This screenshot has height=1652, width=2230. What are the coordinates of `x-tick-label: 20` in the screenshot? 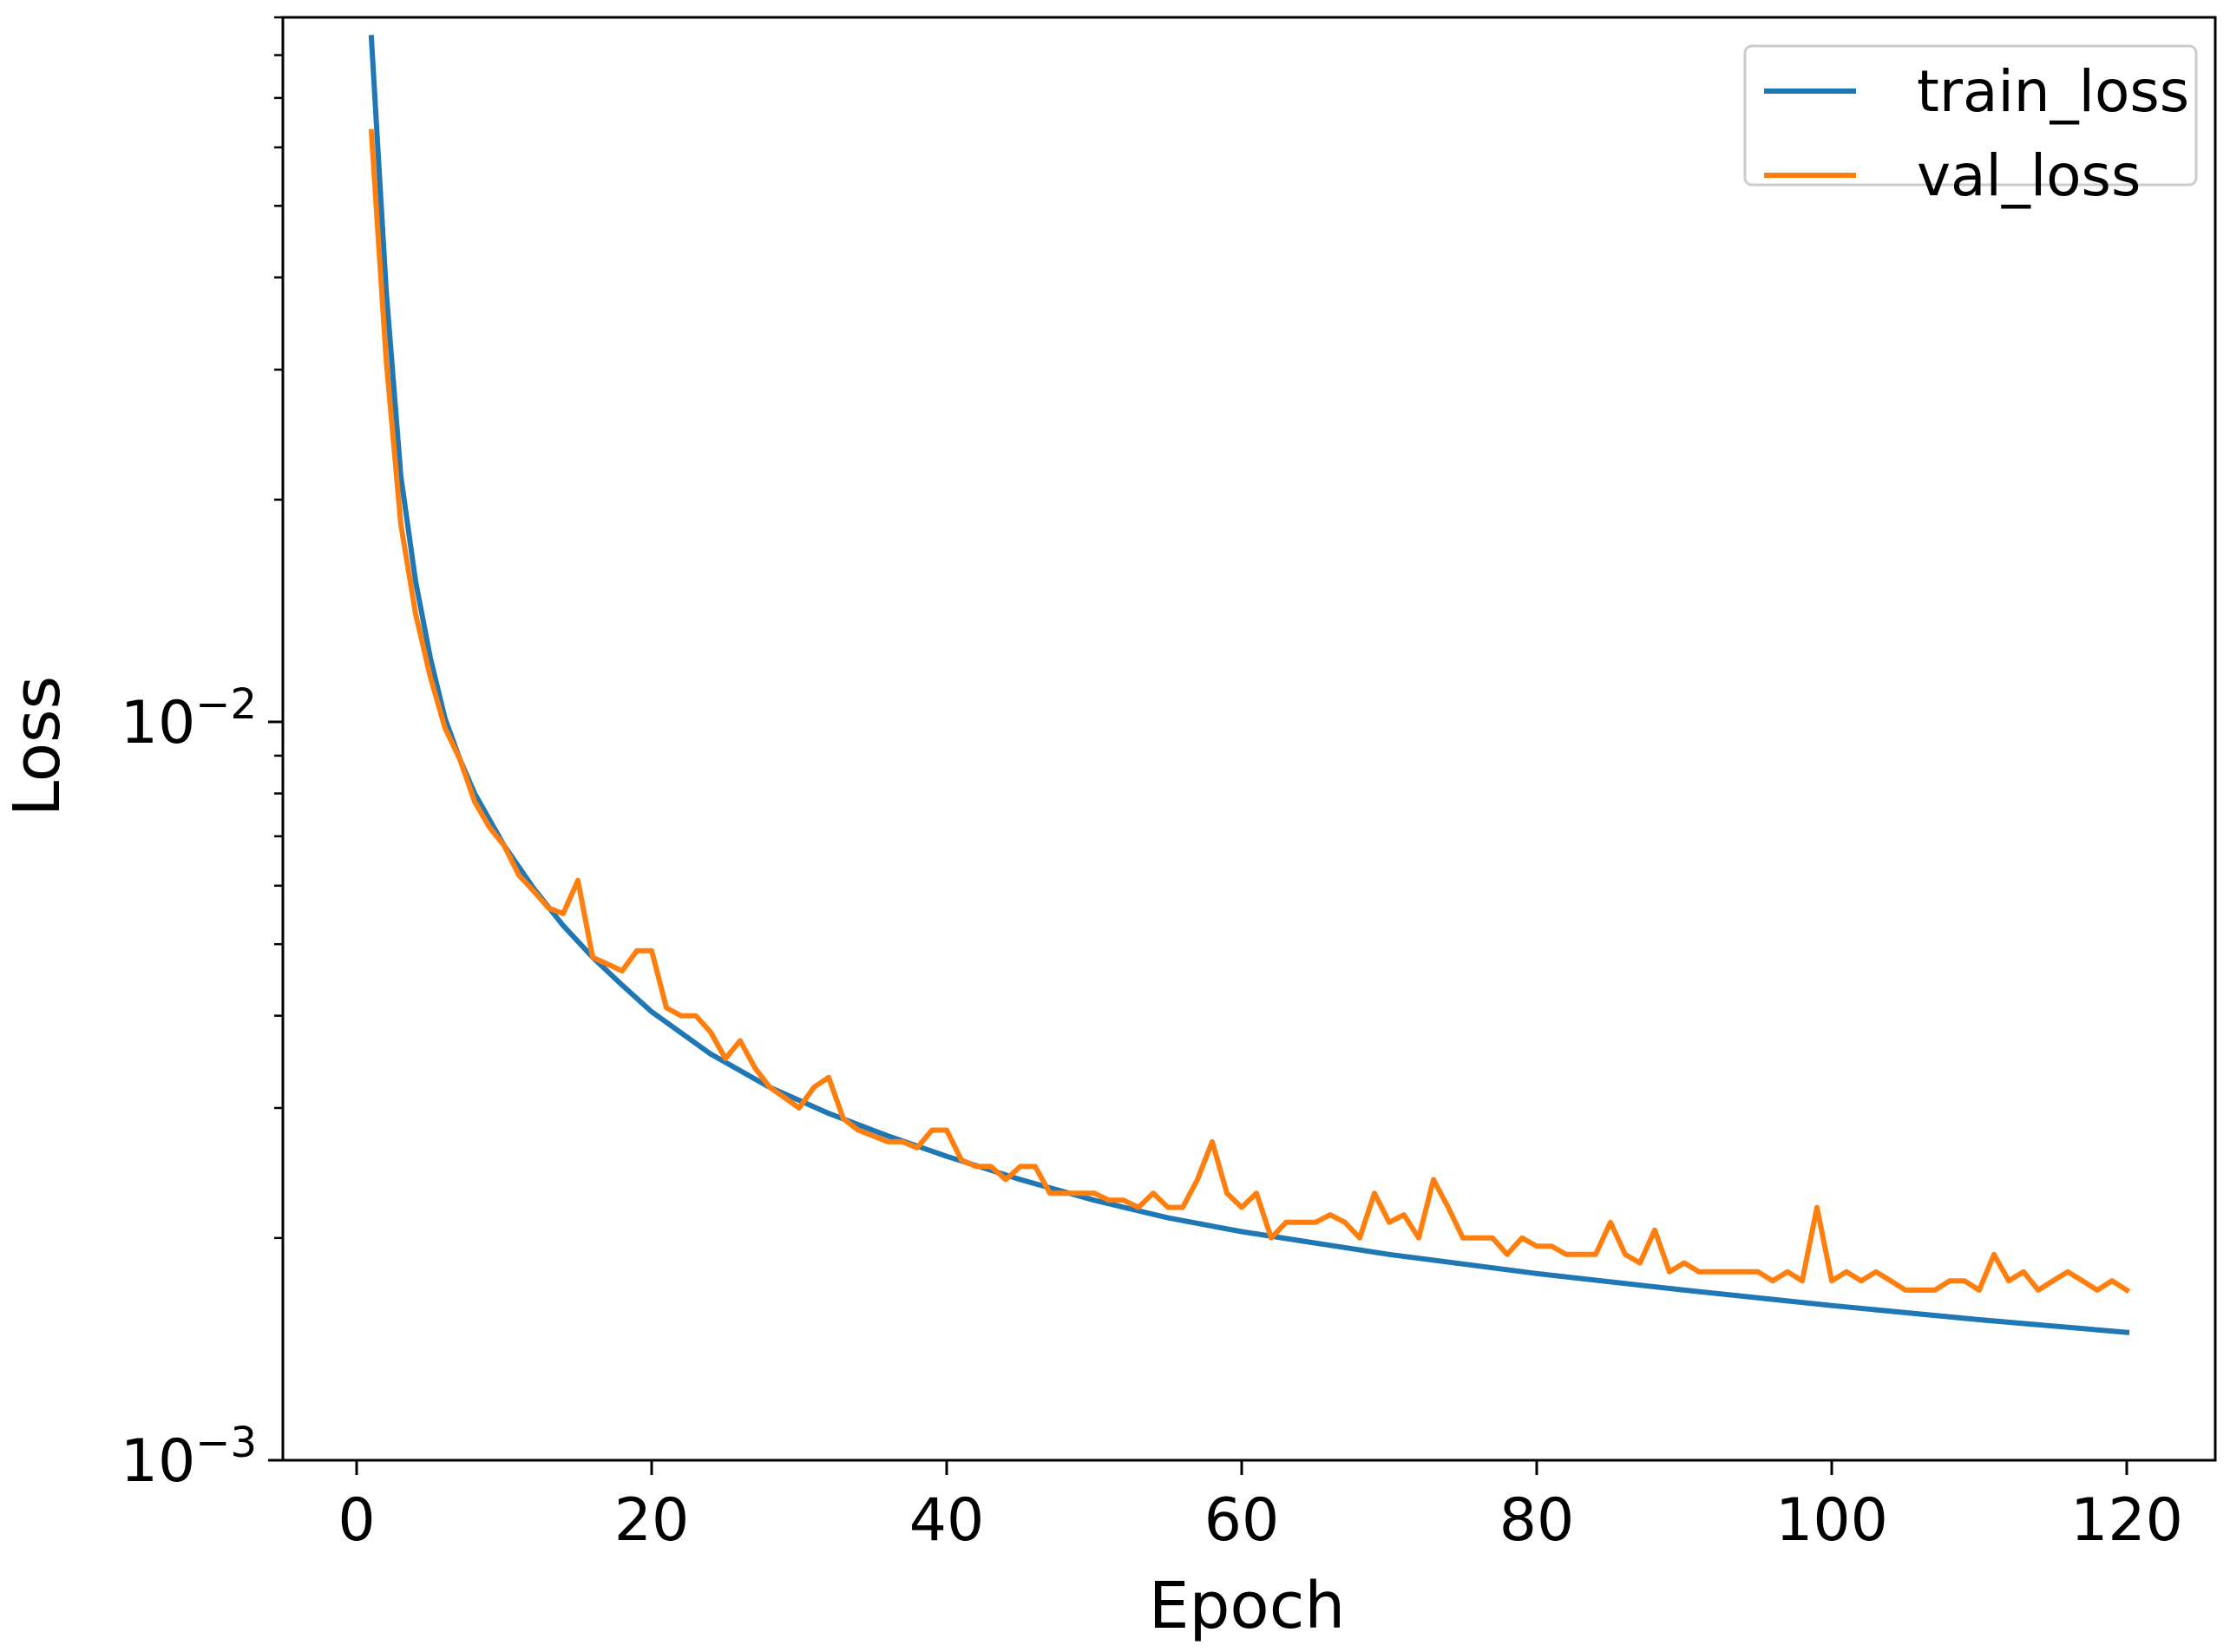 It's located at (652, 1520).